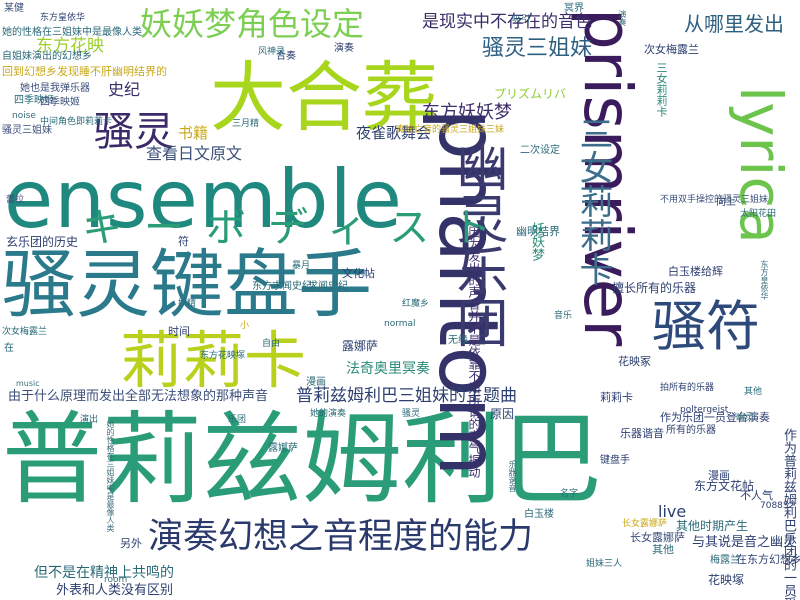 The image size is (800, 600). I want to click on word-shuji: 书籍, so click(193, 133).